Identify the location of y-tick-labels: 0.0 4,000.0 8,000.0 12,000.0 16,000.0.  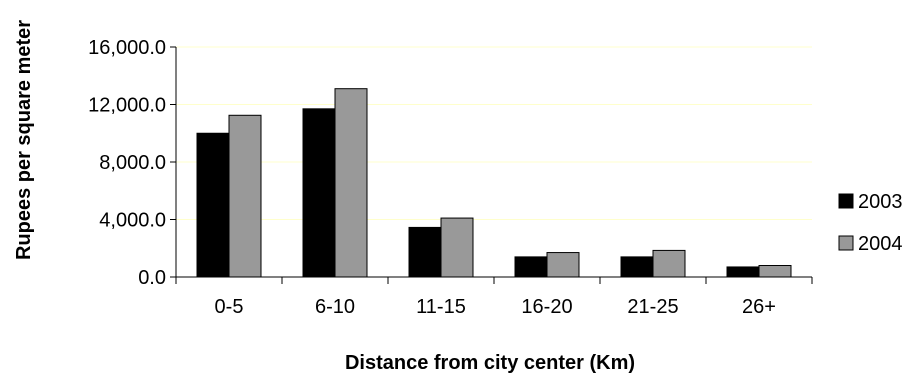
(127, 163).